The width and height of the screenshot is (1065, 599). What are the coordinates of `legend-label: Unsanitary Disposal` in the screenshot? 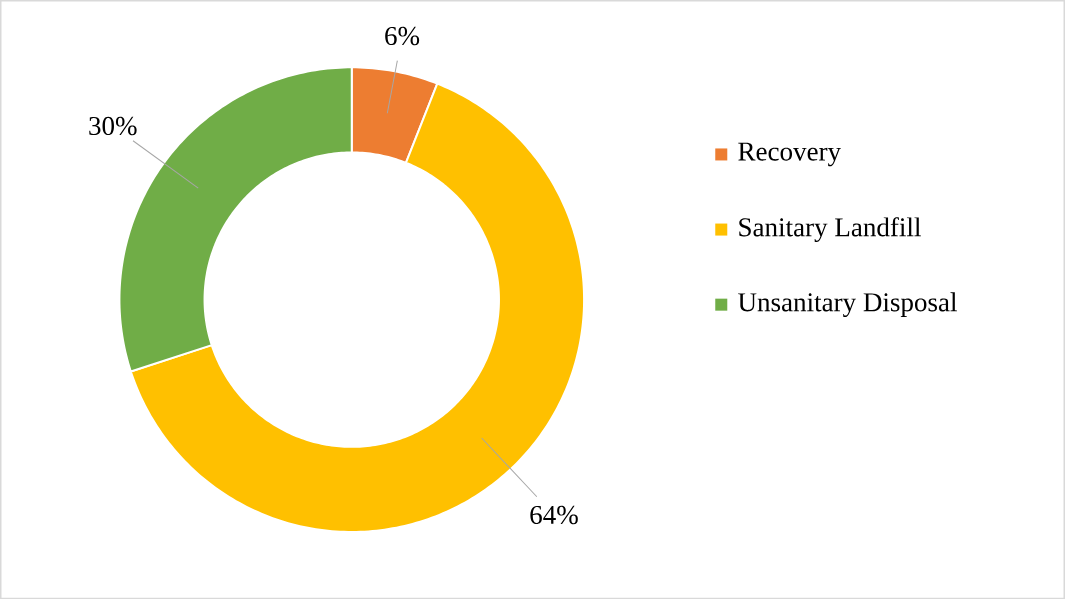 It's located at (847, 304).